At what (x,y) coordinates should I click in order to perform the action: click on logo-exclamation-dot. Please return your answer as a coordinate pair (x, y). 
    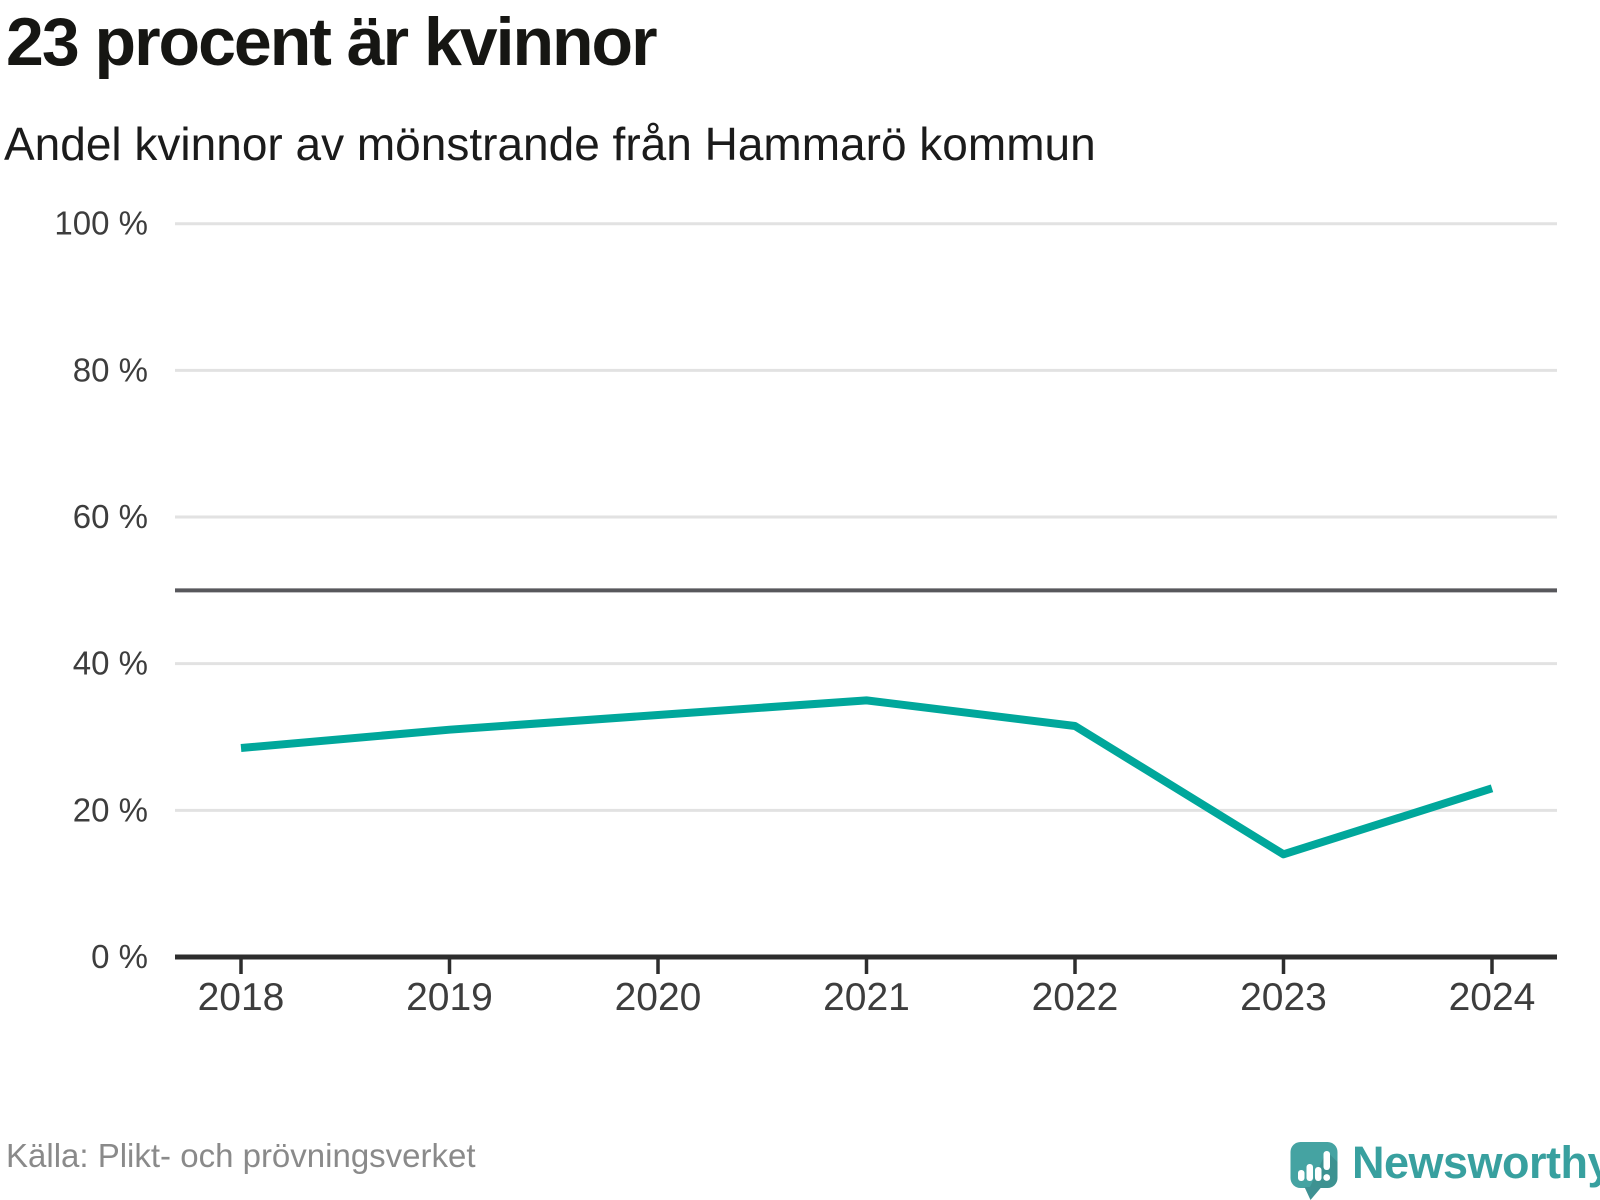
    Looking at the image, I should click on (1327, 1177).